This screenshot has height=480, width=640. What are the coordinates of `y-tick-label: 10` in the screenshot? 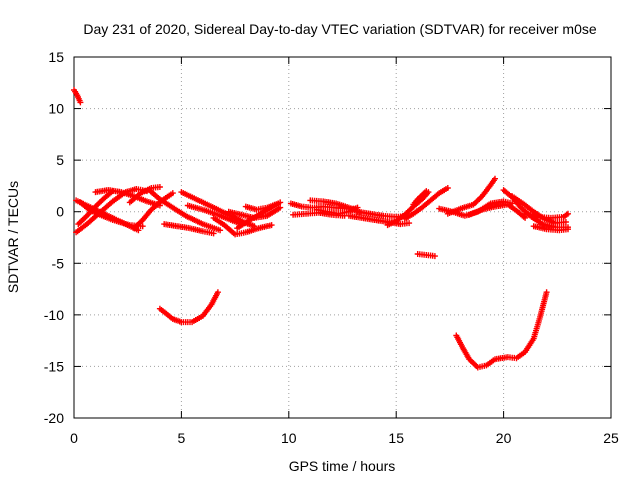 It's located at (56, 109).